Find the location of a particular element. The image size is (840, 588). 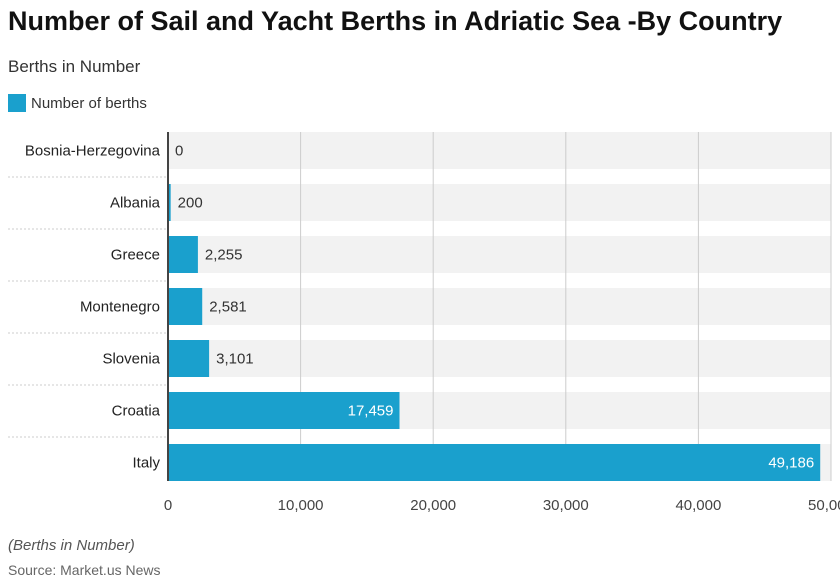

category-label: Croatia is located at coordinates (136, 411).